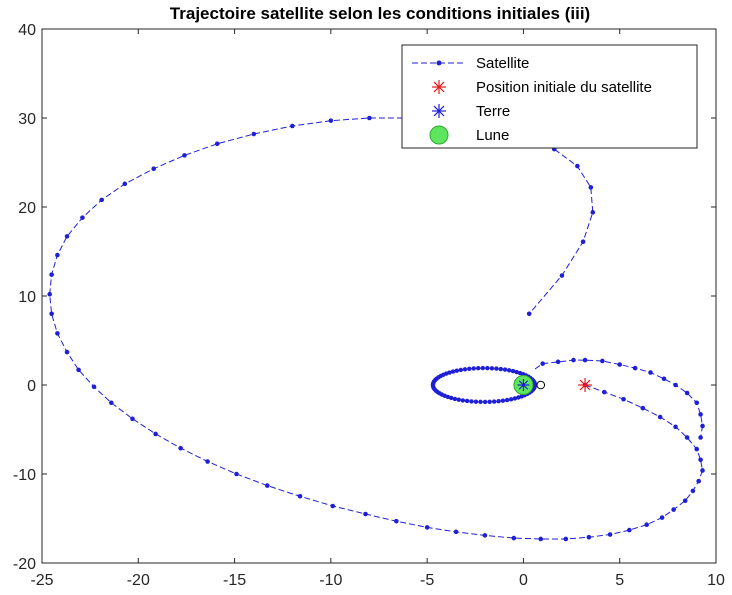 The width and height of the screenshot is (732, 595). I want to click on legend-label: Satellite, so click(502, 63).